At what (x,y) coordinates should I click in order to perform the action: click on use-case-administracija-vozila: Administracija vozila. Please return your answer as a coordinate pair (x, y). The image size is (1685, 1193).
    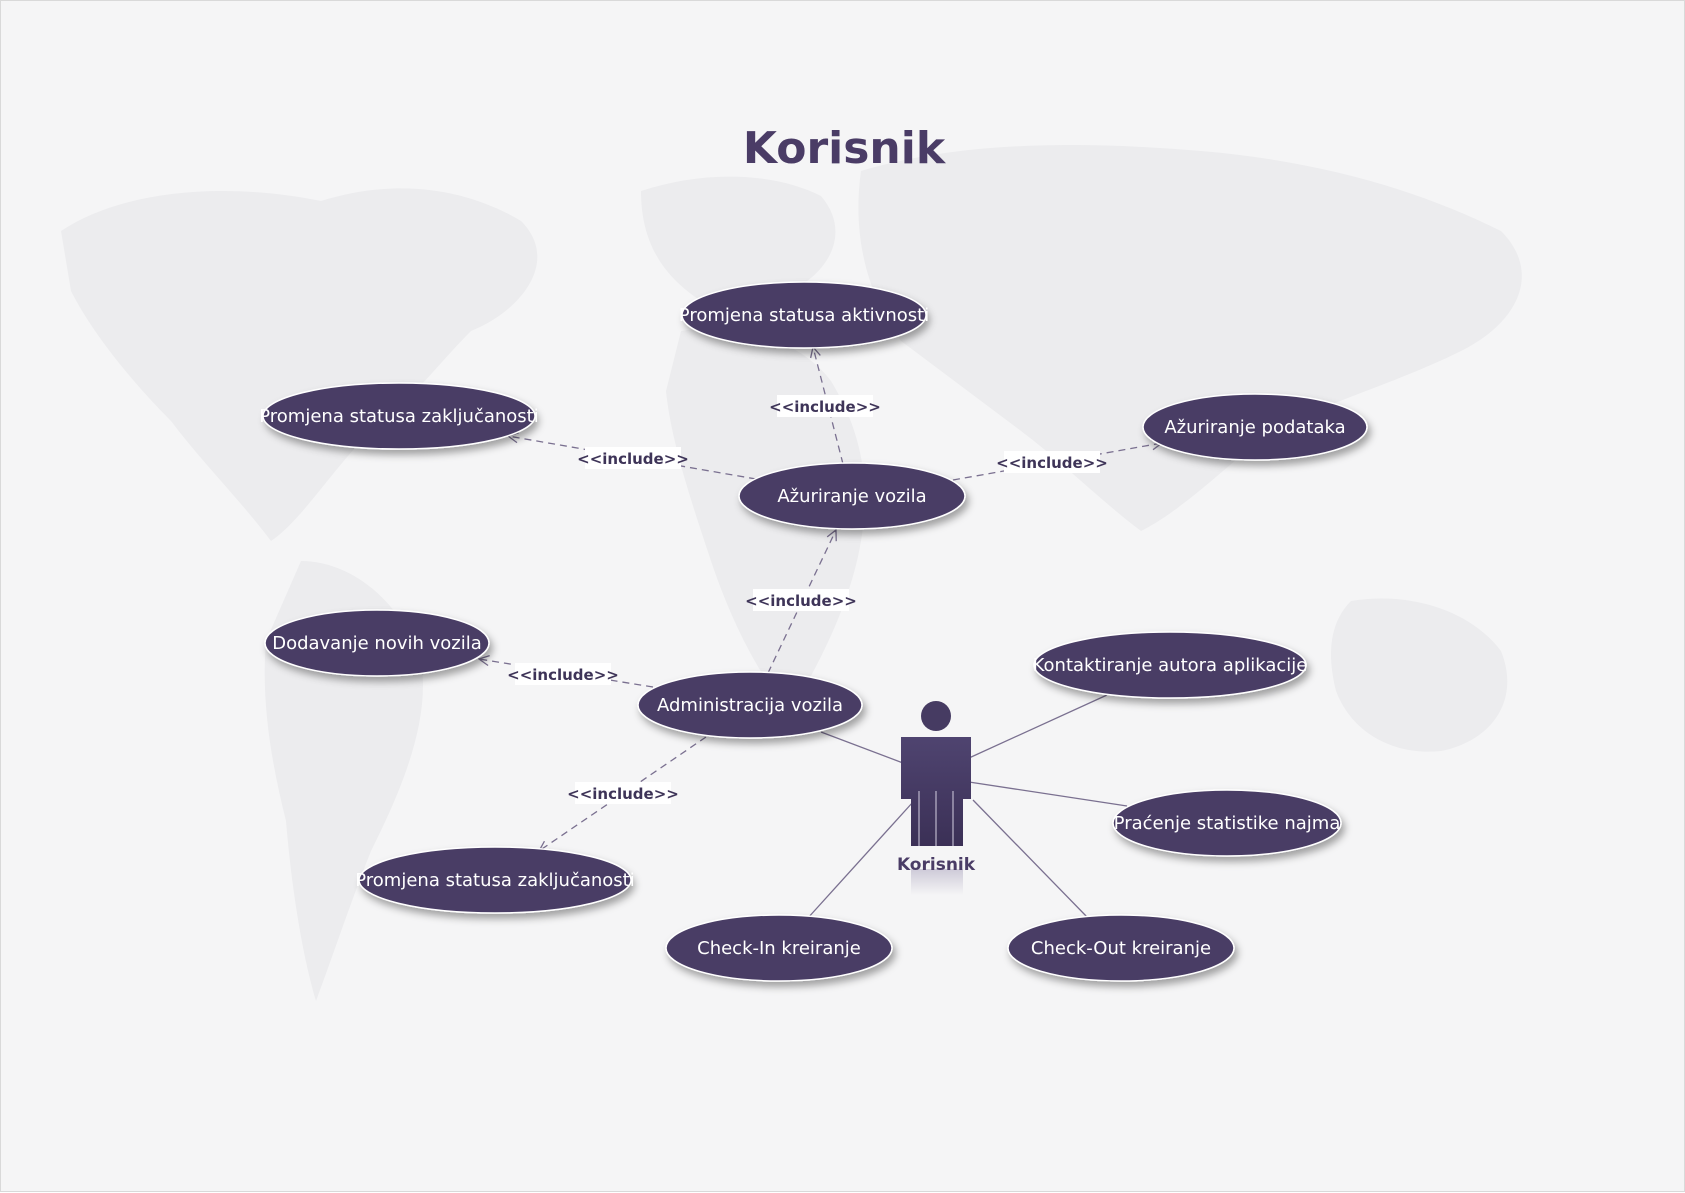
    Looking at the image, I should click on (750, 705).